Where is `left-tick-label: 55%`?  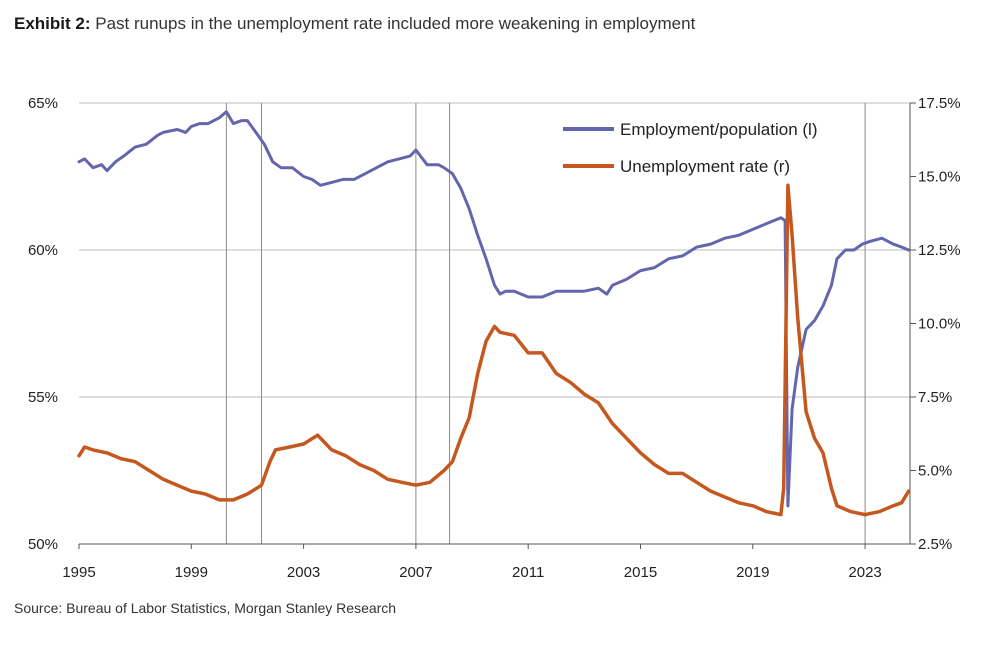
left-tick-label: 55% is located at coordinates (43, 397).